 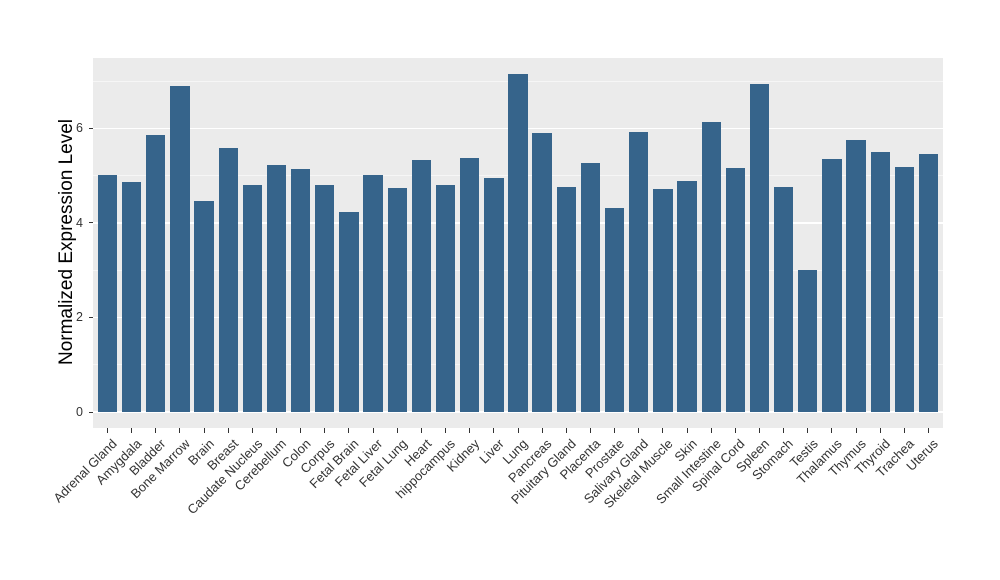 I want to click on y-tick-label: 4, so click(x=79, y=222).